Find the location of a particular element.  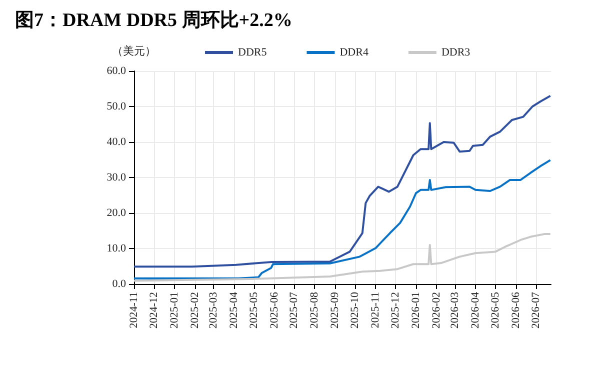

chart-title: 图7：DRAM DDR5 周环比+2.2% is located at coordinates (153, 20).